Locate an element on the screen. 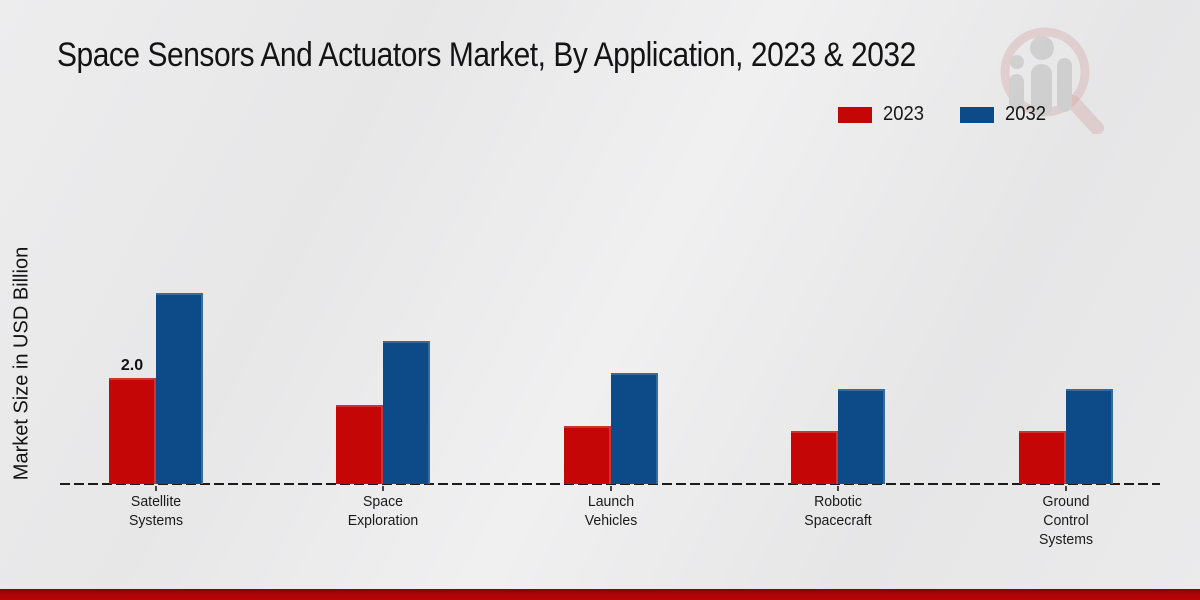 The image size is (1200, 600). bar-2023-satellite-systems is located at coordinates (132, 431).